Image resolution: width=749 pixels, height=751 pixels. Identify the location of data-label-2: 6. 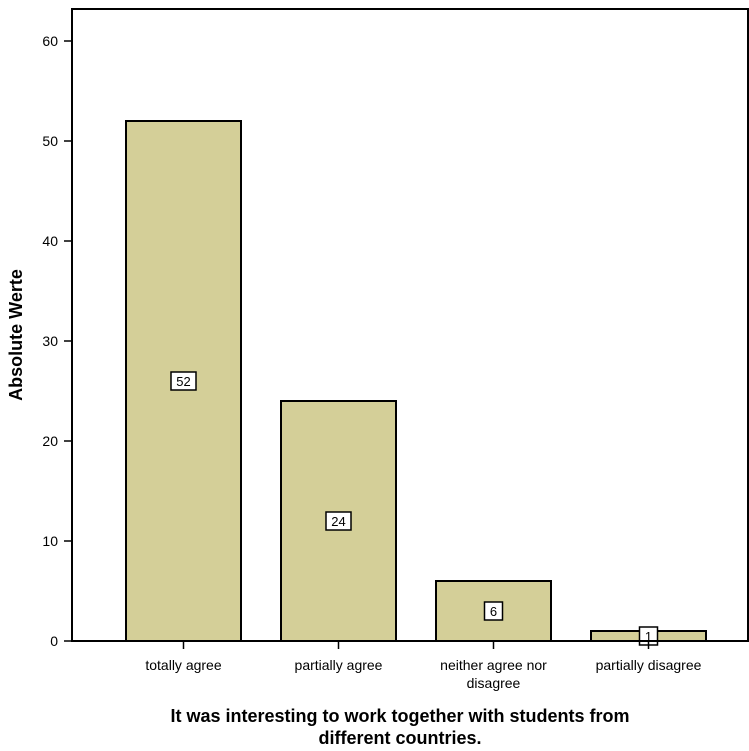
(493, 611).